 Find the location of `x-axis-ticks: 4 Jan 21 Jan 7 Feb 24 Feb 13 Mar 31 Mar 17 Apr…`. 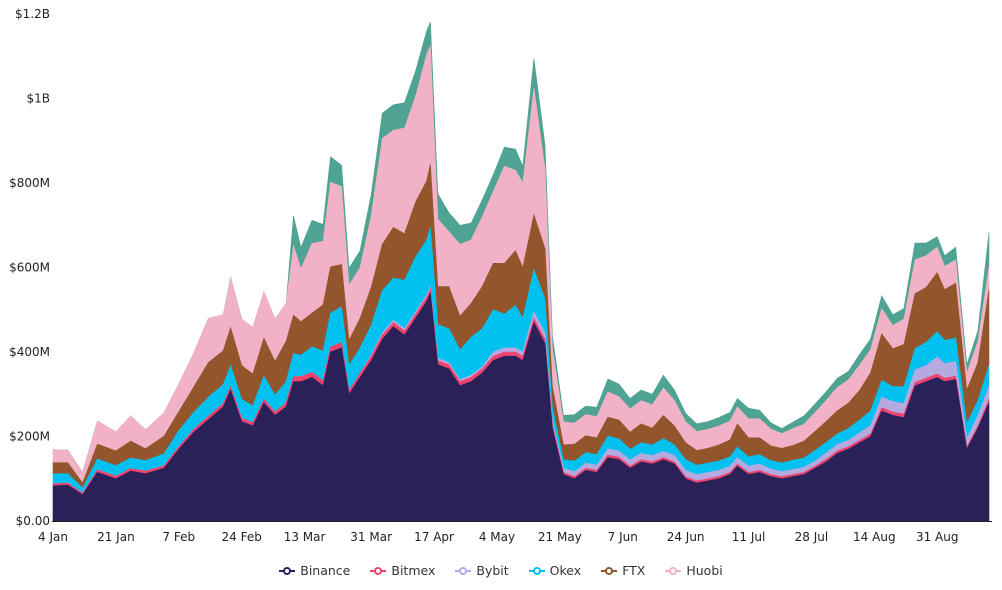

x-axis-ticks: 4 Jan 21 Jan 7 Feb 24 Feb 13 Mar 31 Mar 17 Apr… is located at coordinates (498, 537).